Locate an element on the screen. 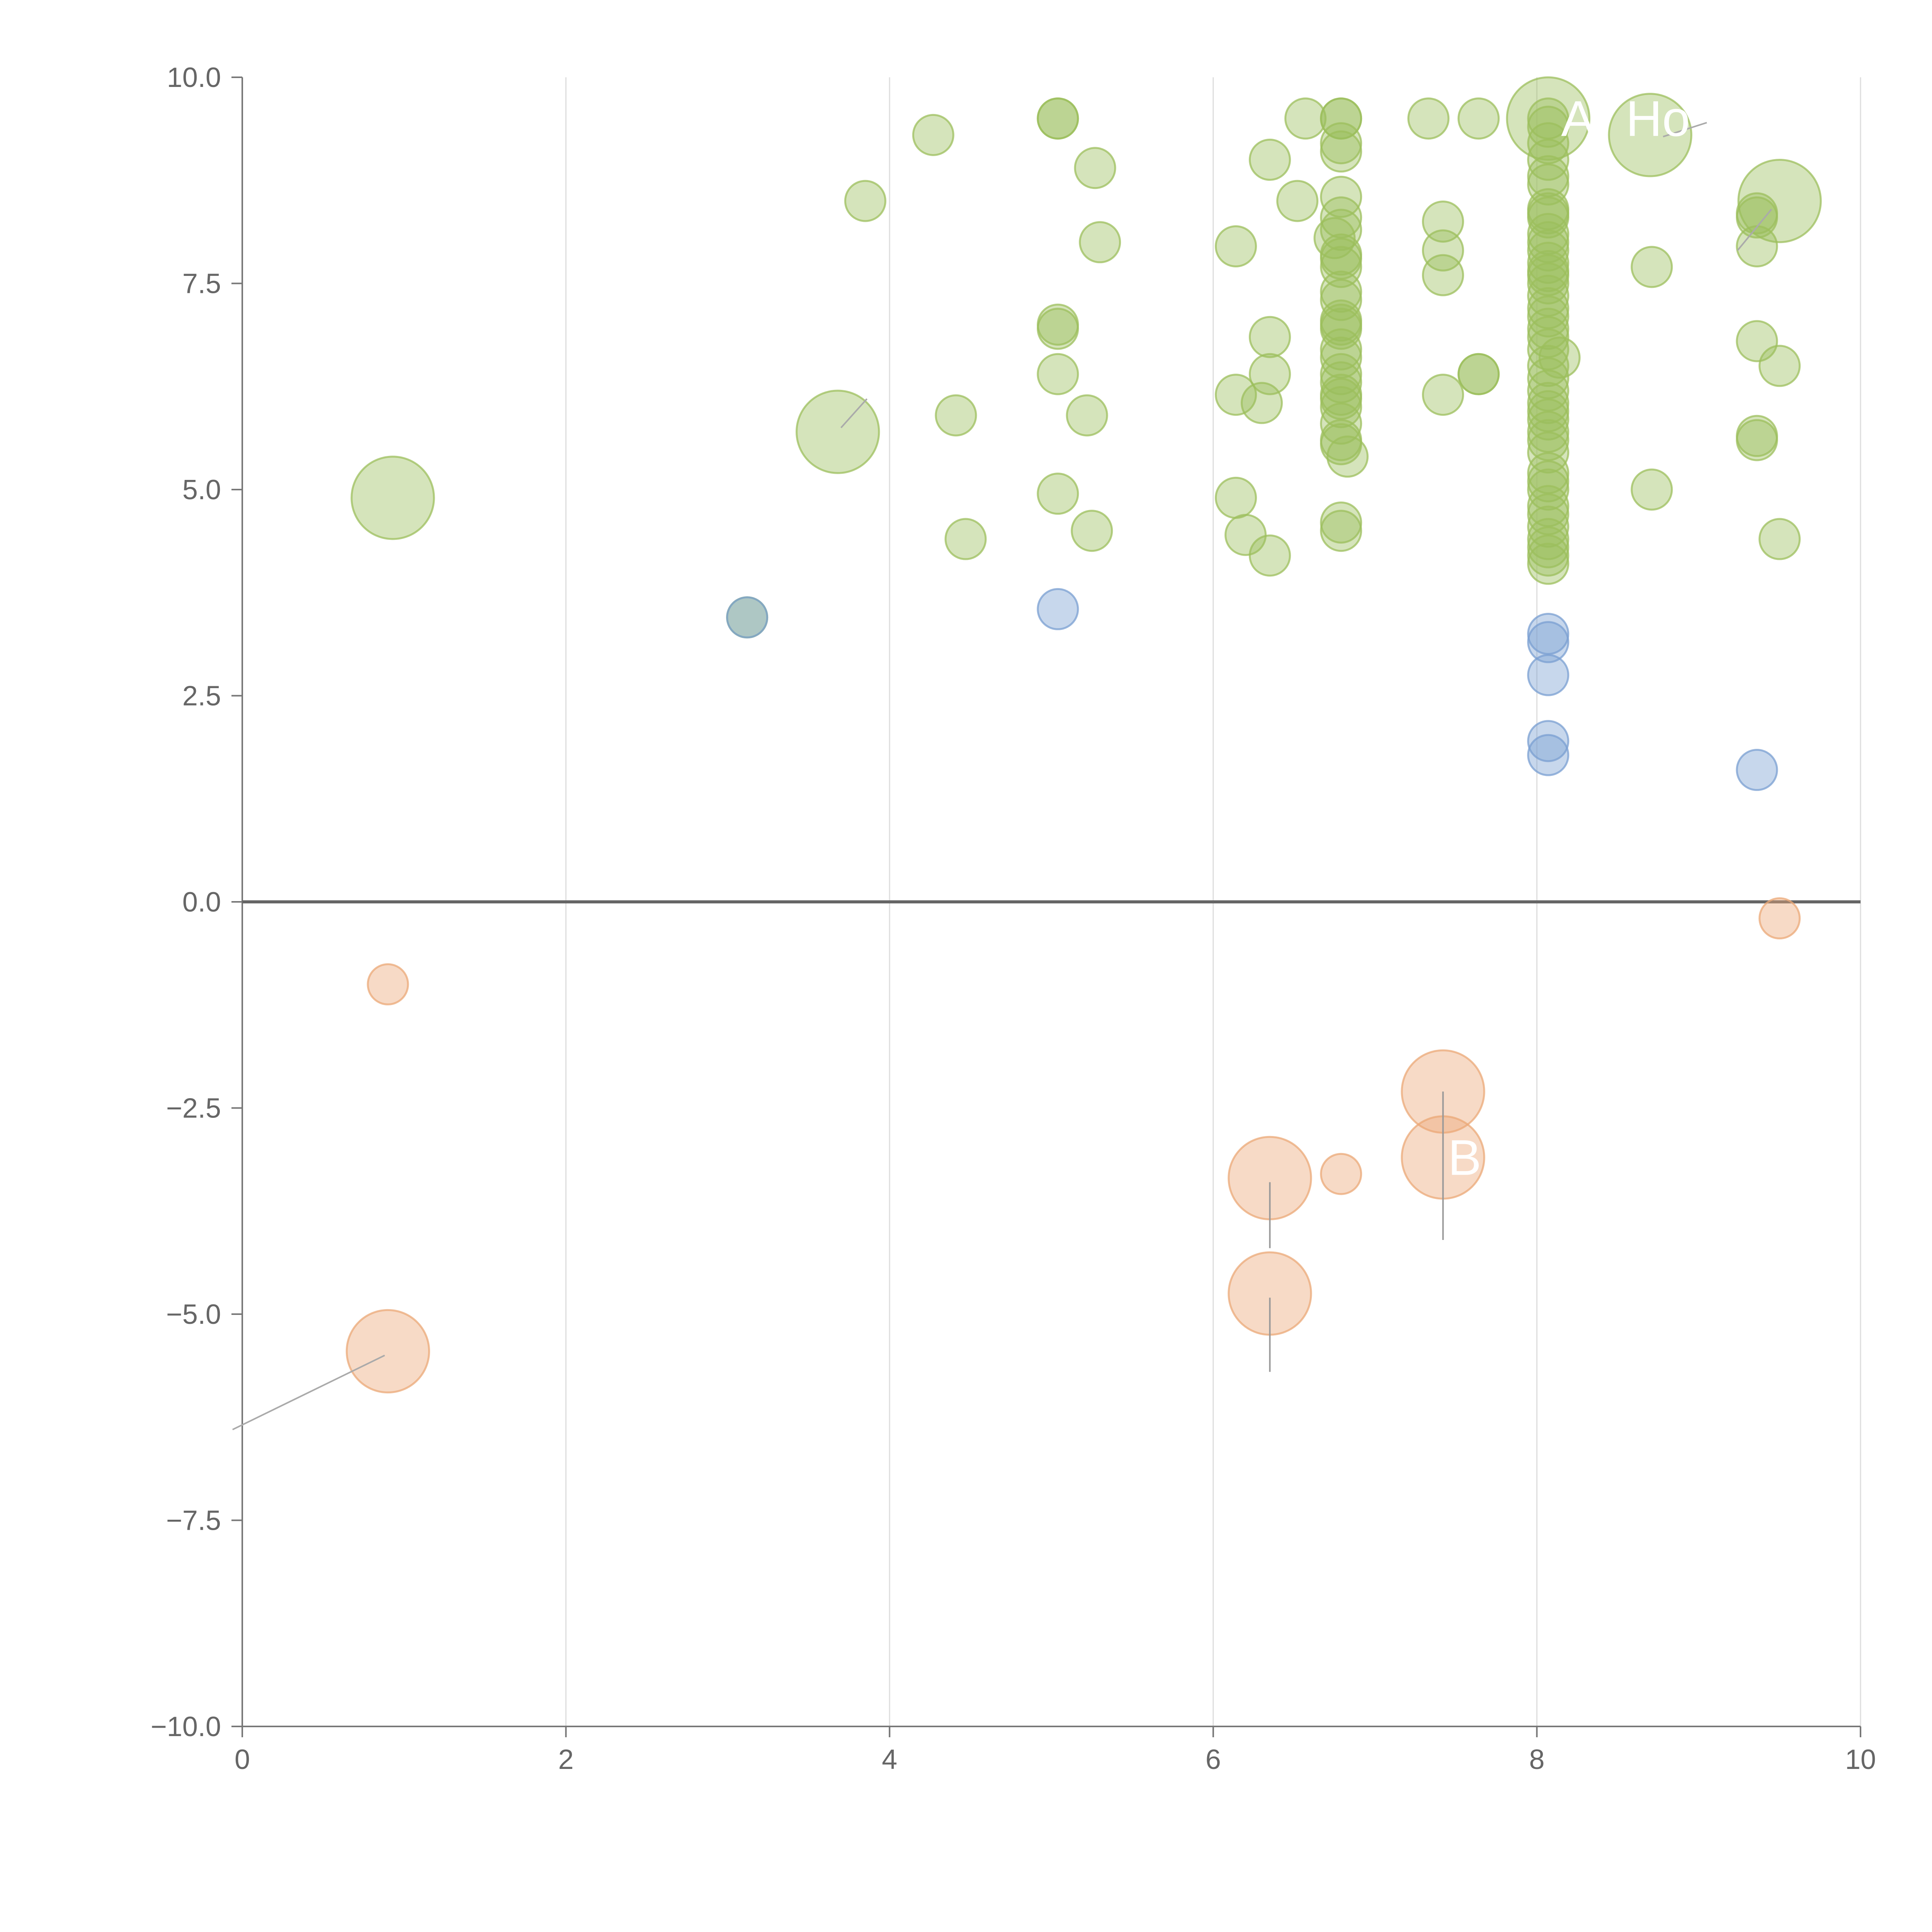  x-tick-label: 0 is located at coordinates (243, 1759).